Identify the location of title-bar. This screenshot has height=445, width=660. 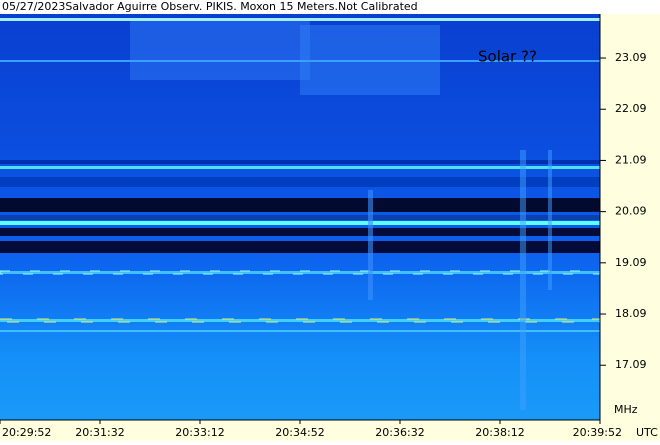
(330, 7).